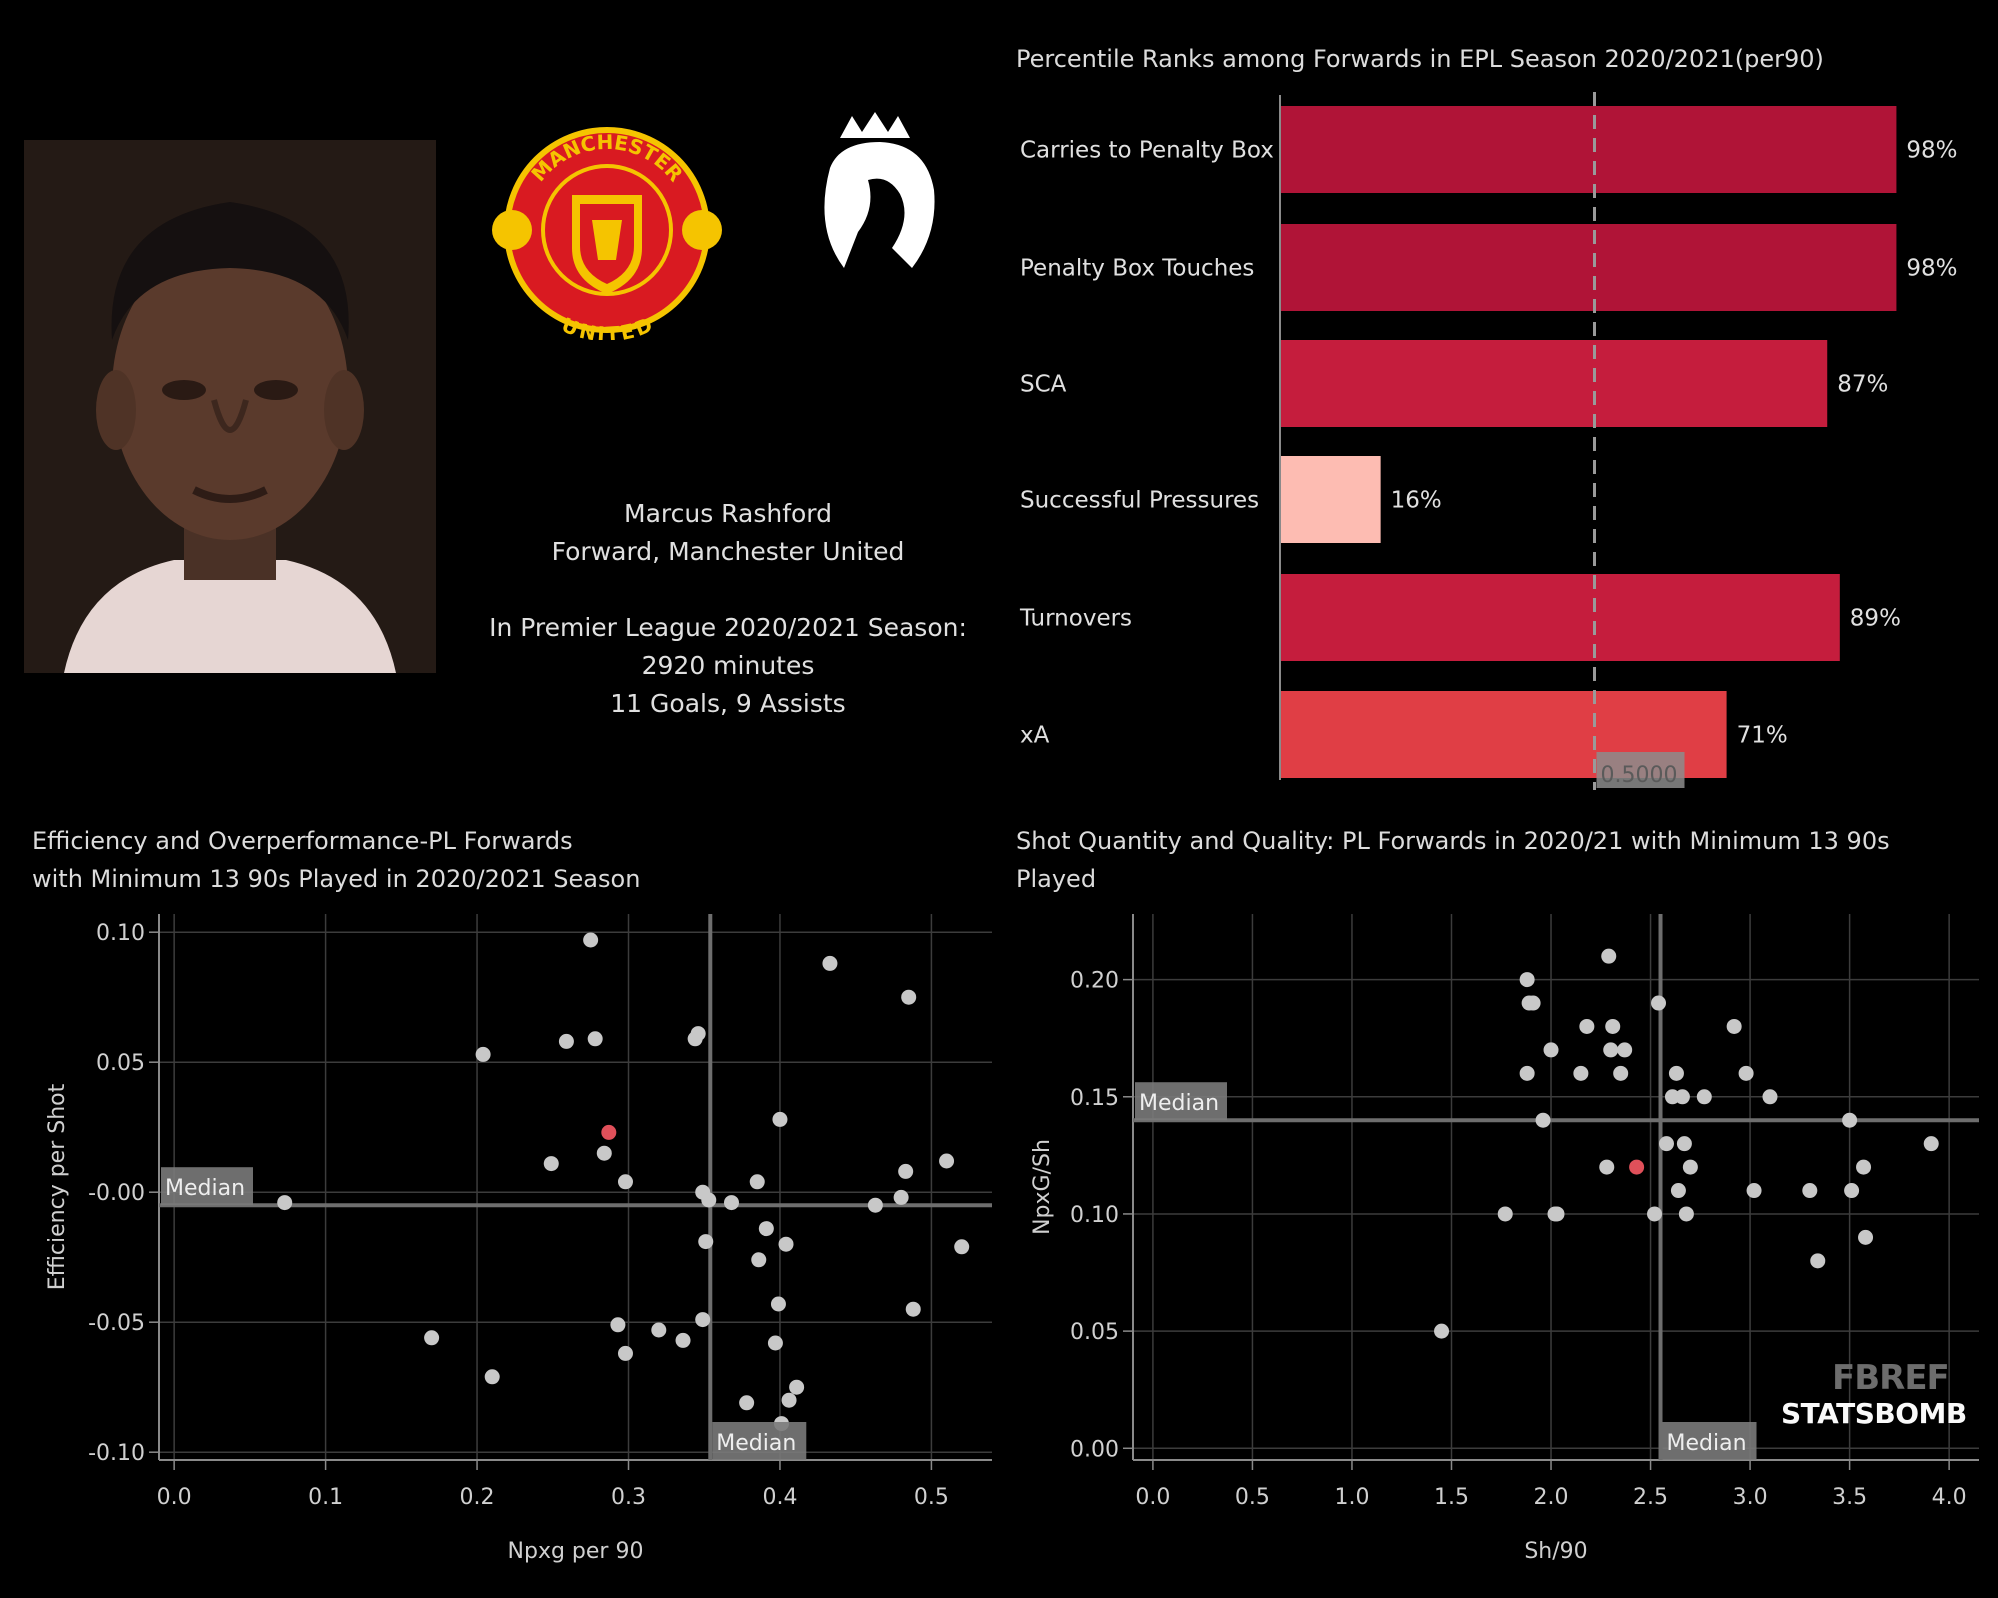  What do you see at coordinates (1551, 1497) in the screenshot?
I see `x-tick-label: 2.0` at bounding box center [1551, 1497].